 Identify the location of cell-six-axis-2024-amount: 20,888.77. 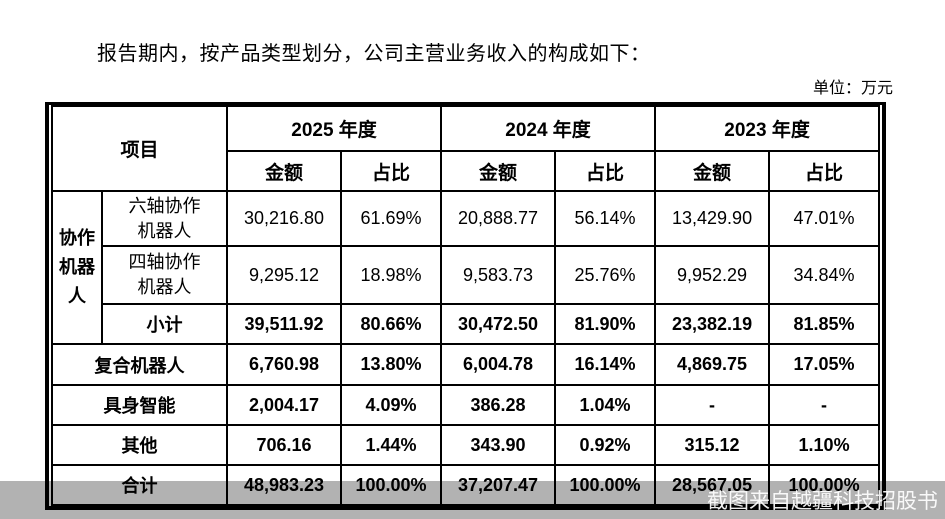
(498, 218).